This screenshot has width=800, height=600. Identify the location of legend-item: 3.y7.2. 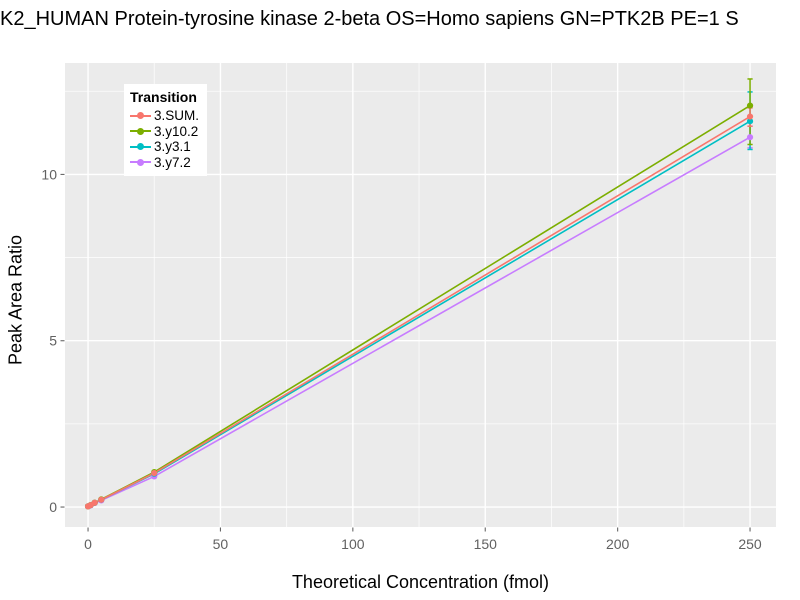
(164, 163).